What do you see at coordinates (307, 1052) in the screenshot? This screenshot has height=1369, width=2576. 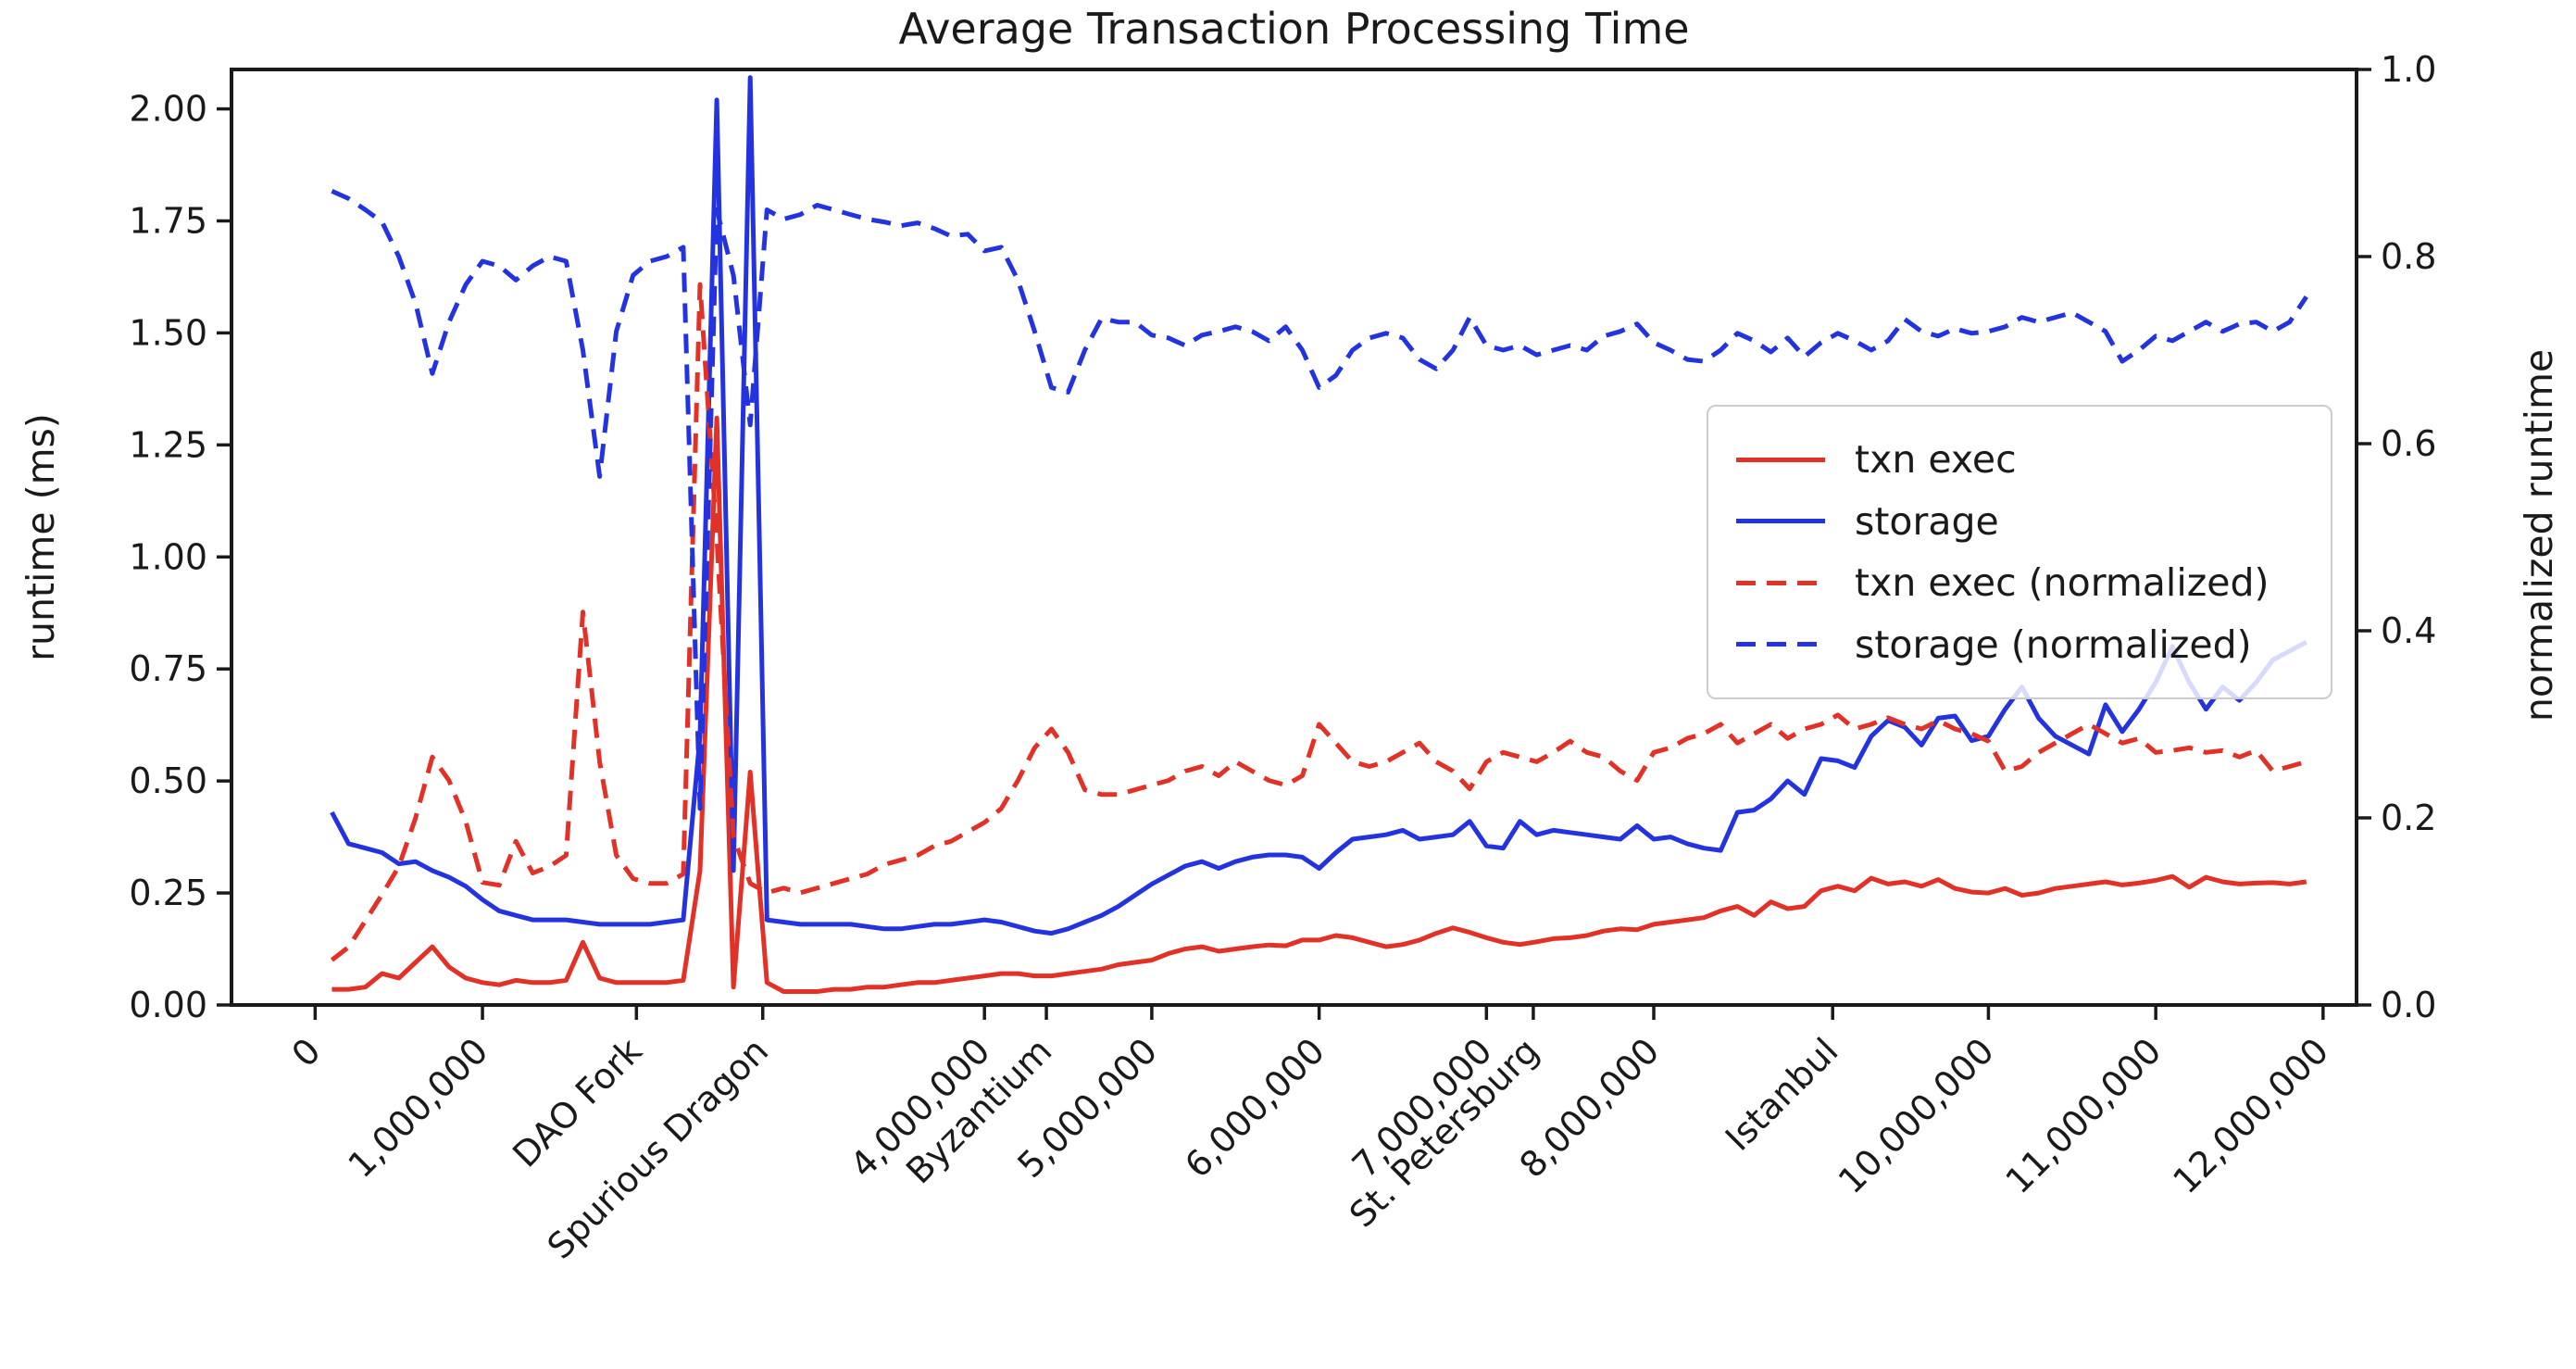 I see `x-tick-label: 0` at bounding box center [307, 1052].